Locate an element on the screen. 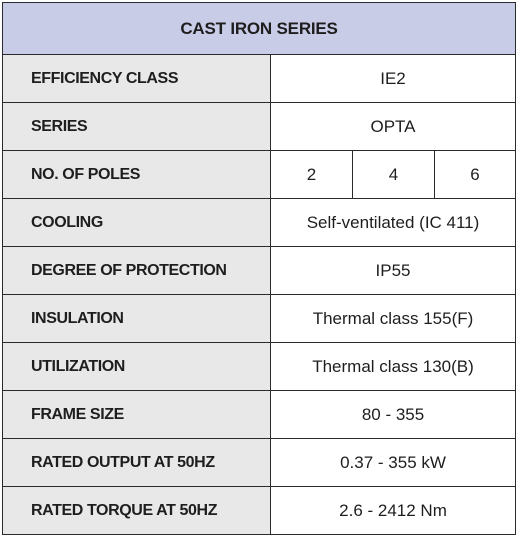 This screenshot has height=553, width=520. table-row: FRAME SIZE 80 - 355 is located at coordinates (259, 414).